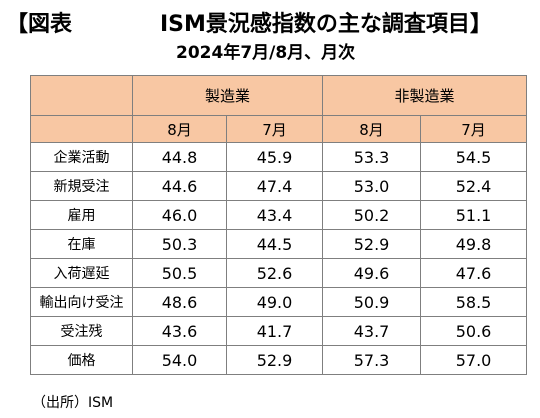 The width and height of the screenshot is (540, 418). Describe the element at coordinates (81, 215) in the screenshot. I see `row-label: 雇用` at that location.